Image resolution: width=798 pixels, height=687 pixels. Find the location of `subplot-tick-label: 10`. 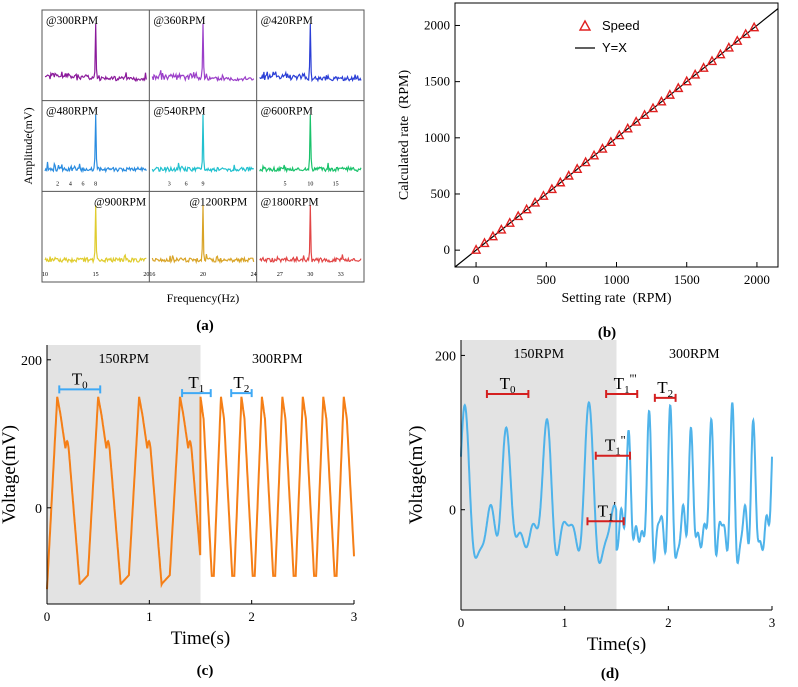

subplot-tick-label: 10 is located at coordinates (310, 184).